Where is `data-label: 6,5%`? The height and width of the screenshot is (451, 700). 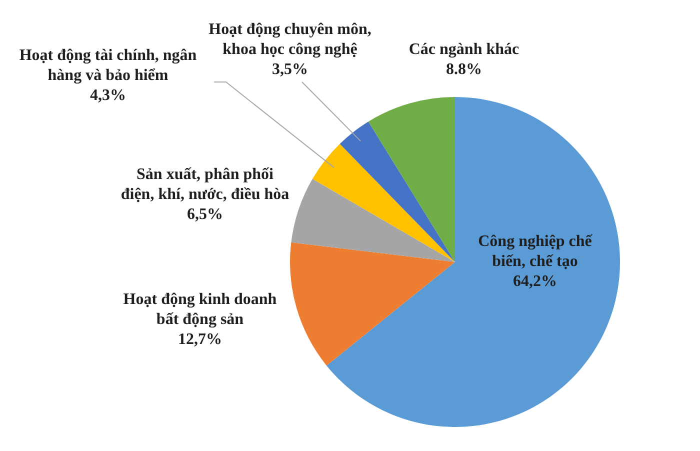 data-label: 6,5% is located at coordinates (205, 215).